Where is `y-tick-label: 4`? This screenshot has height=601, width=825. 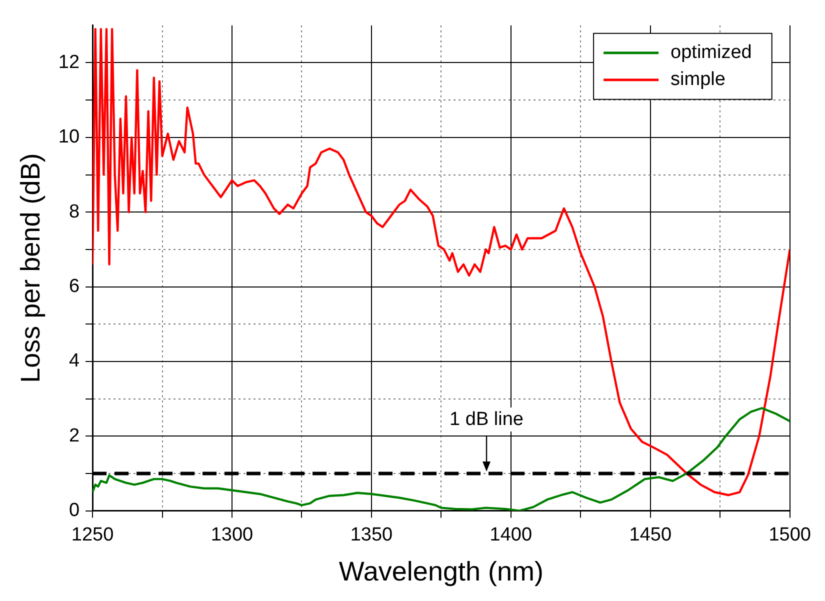
y-tick-label: 4 is located at coordinates (74, 361).